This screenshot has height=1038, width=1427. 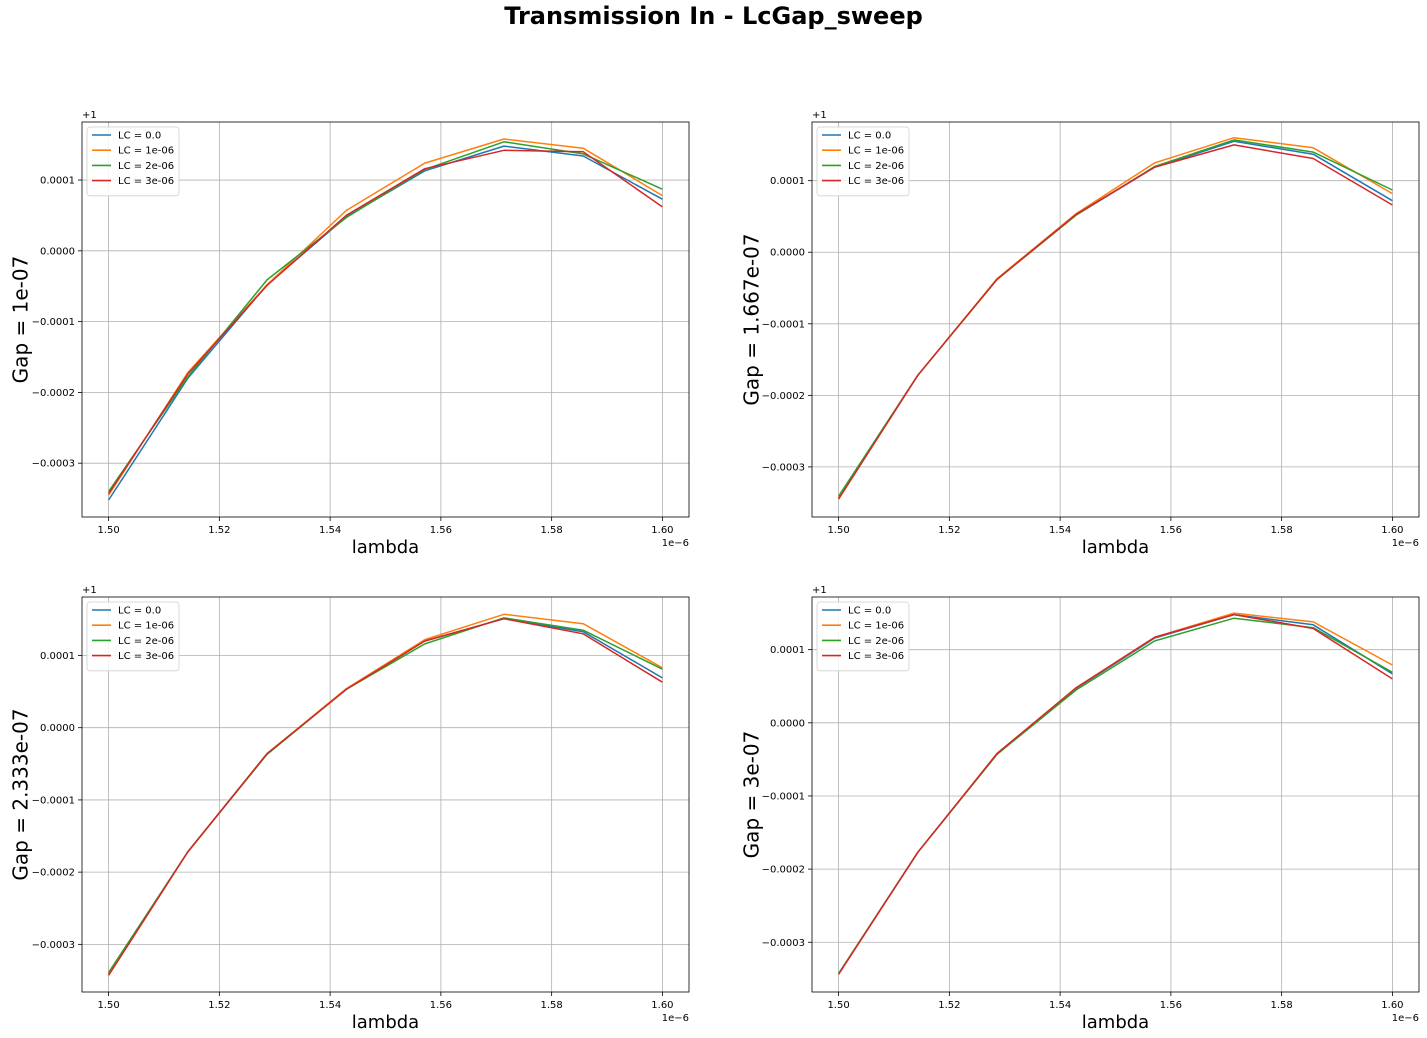 What do you see at coordinates (21, 794) in the screenshot?
I see `y-axis-label: Gap = 2.333e-07` at bounding box center [21, 794].